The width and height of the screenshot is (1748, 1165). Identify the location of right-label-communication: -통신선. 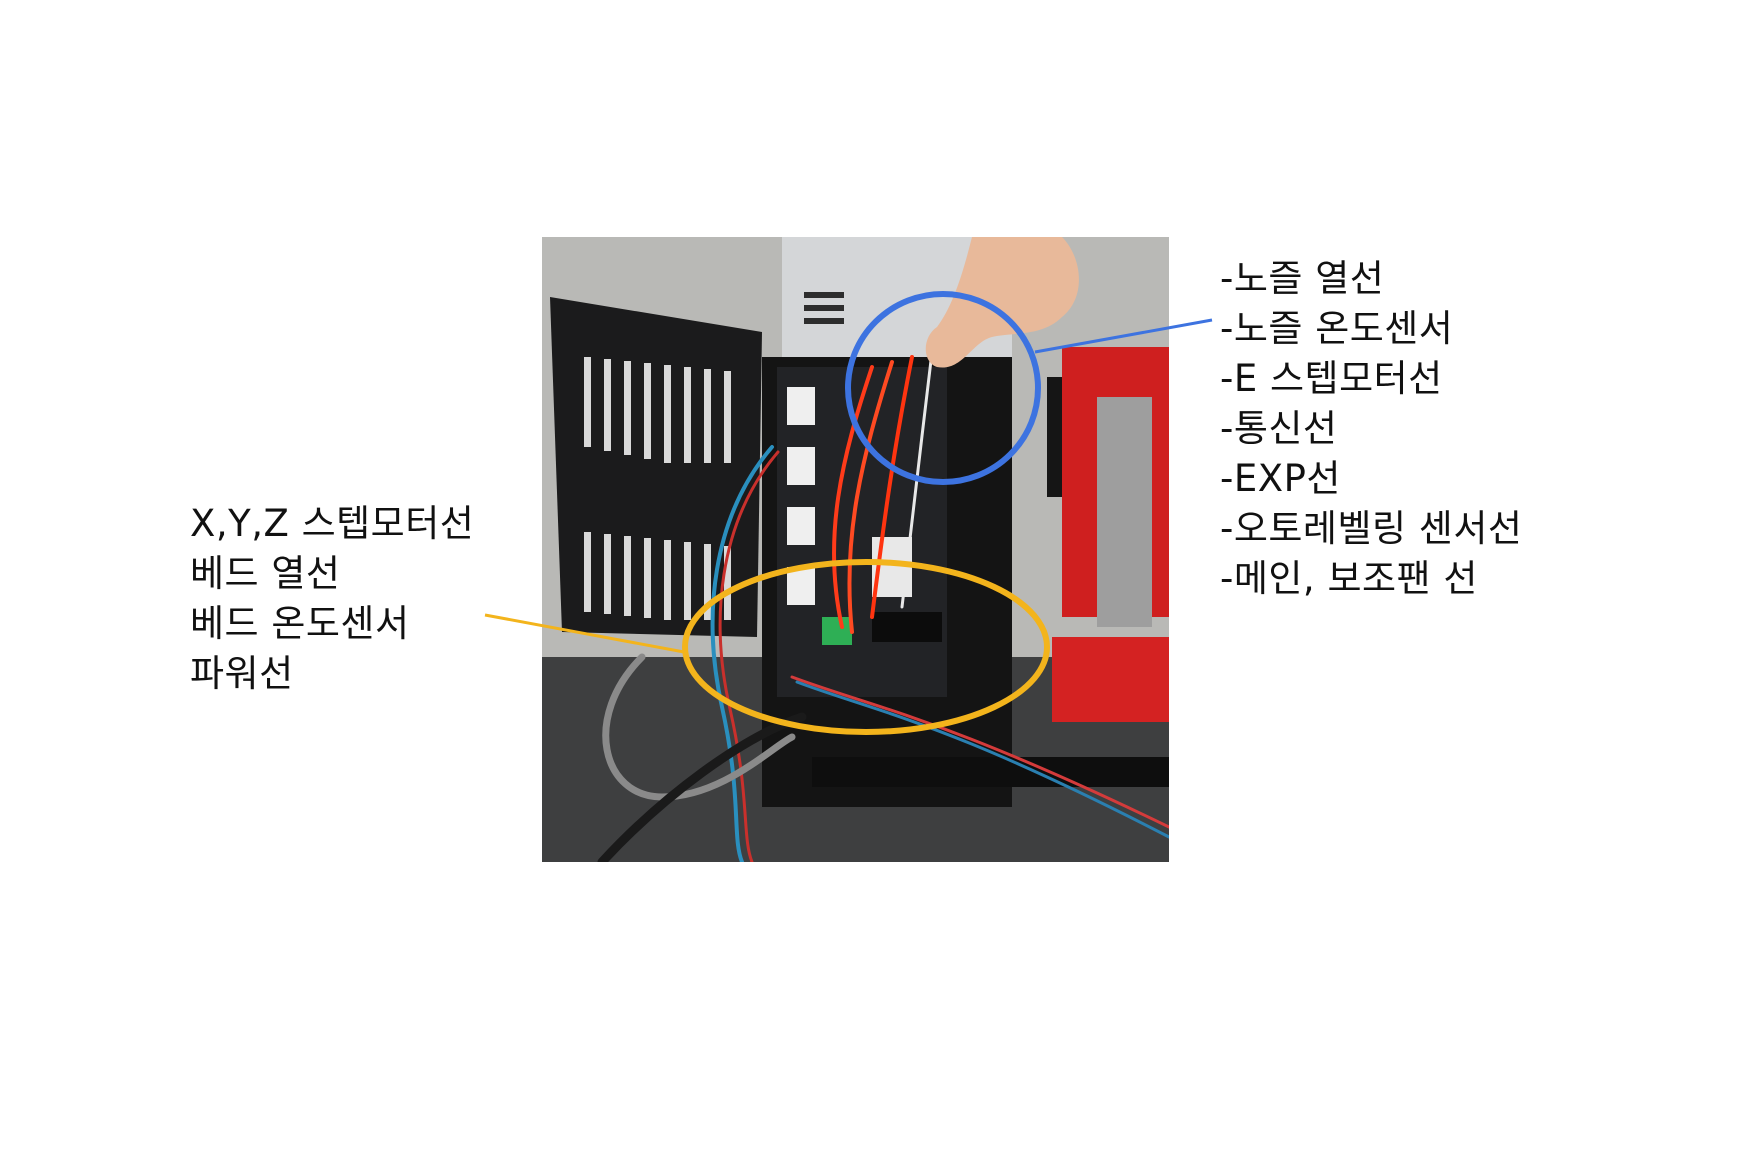
(1279, 428).